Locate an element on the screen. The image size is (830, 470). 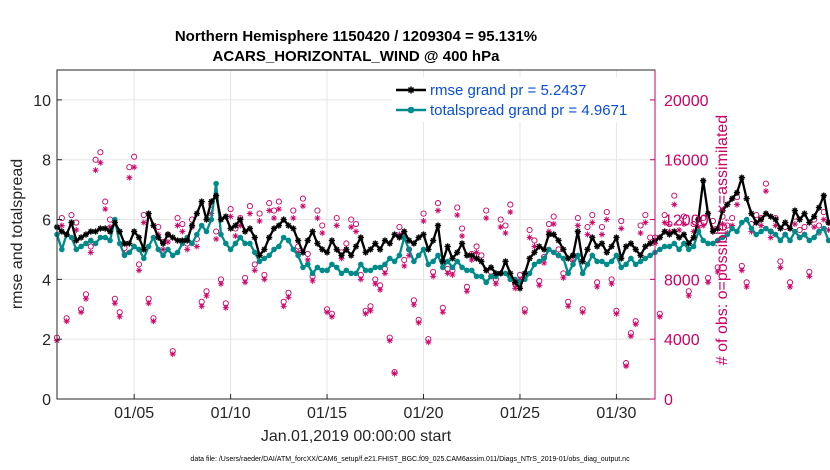
right-tick-label: 8000 is located at coordinates (682, 280).